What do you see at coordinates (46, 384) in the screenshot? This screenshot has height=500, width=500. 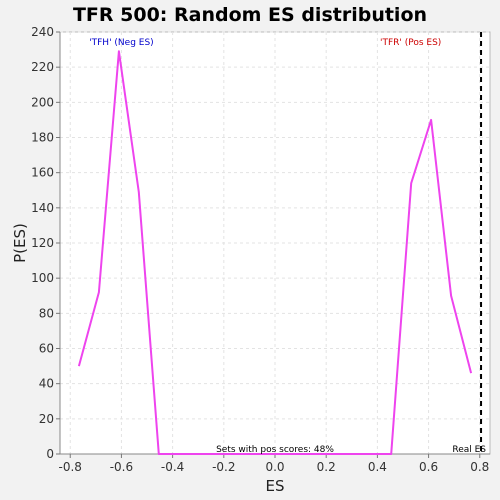 I see `y-tick-label: 40` at bounding box center [46, 384].